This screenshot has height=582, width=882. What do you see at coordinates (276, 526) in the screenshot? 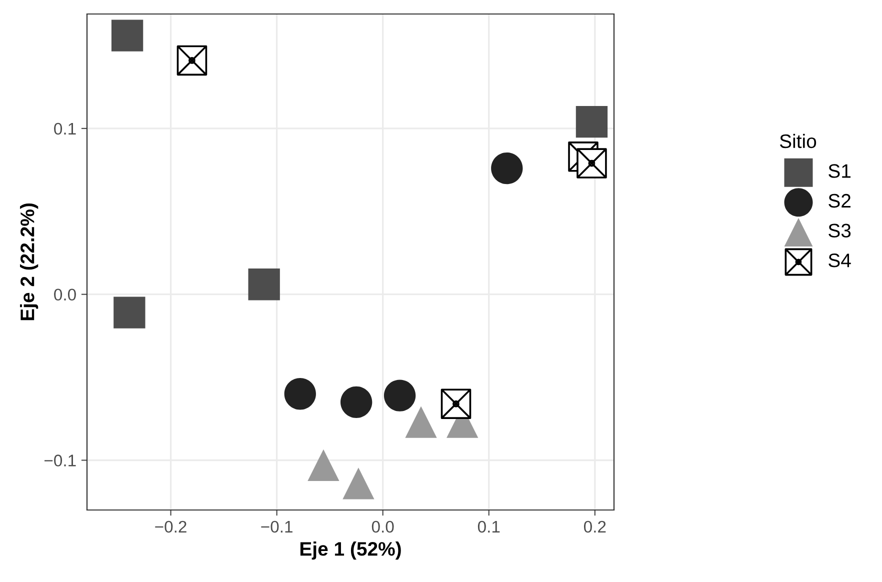
I see `x-tick-label: −0.1` at bounding box center [276, 526].